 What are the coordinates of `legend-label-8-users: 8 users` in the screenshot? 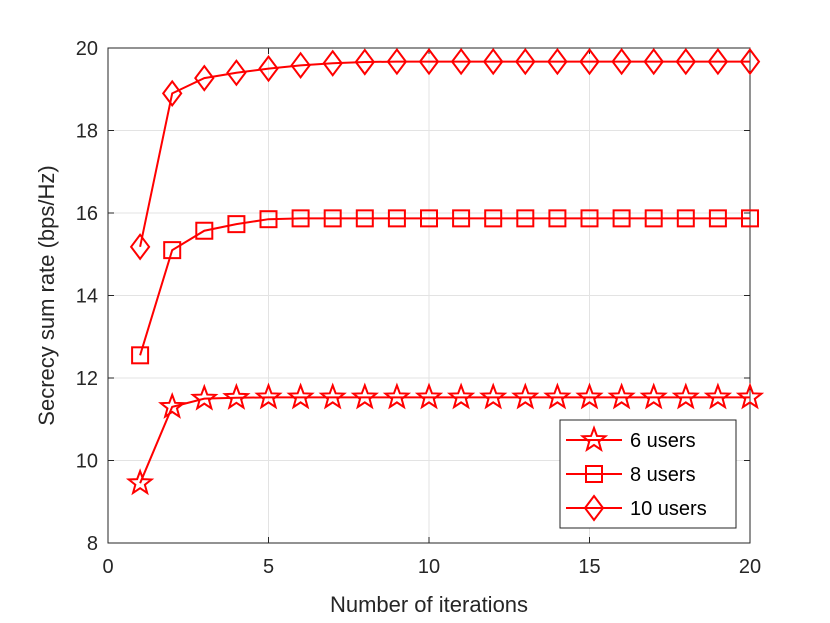 It's located at (663, 475).